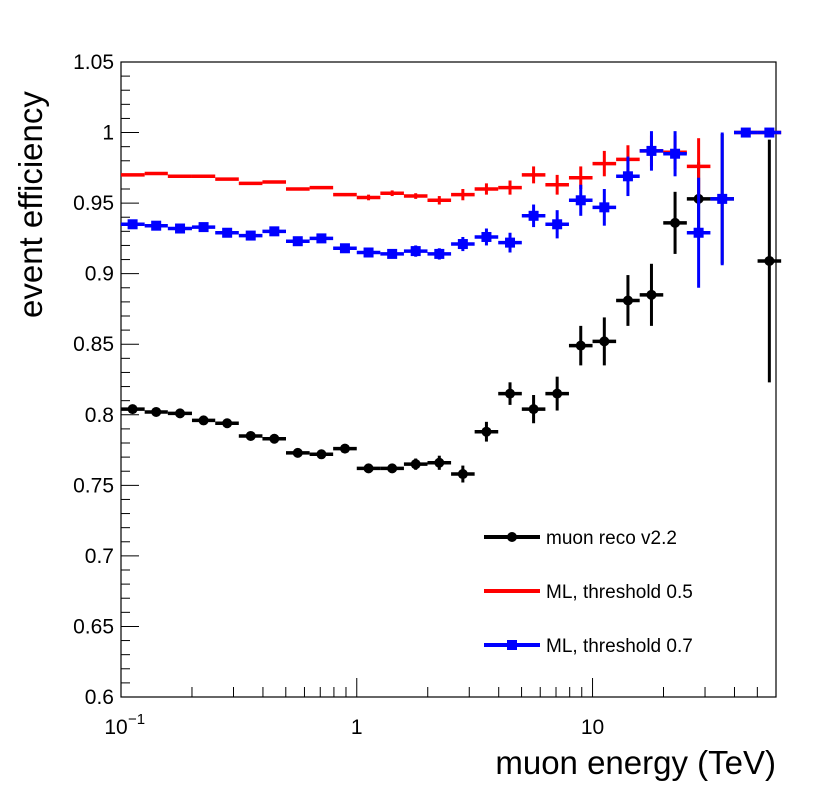 The width and height of the screenshot is (830, 798). I want to click on legend-circle-marker, so click(512, 537).